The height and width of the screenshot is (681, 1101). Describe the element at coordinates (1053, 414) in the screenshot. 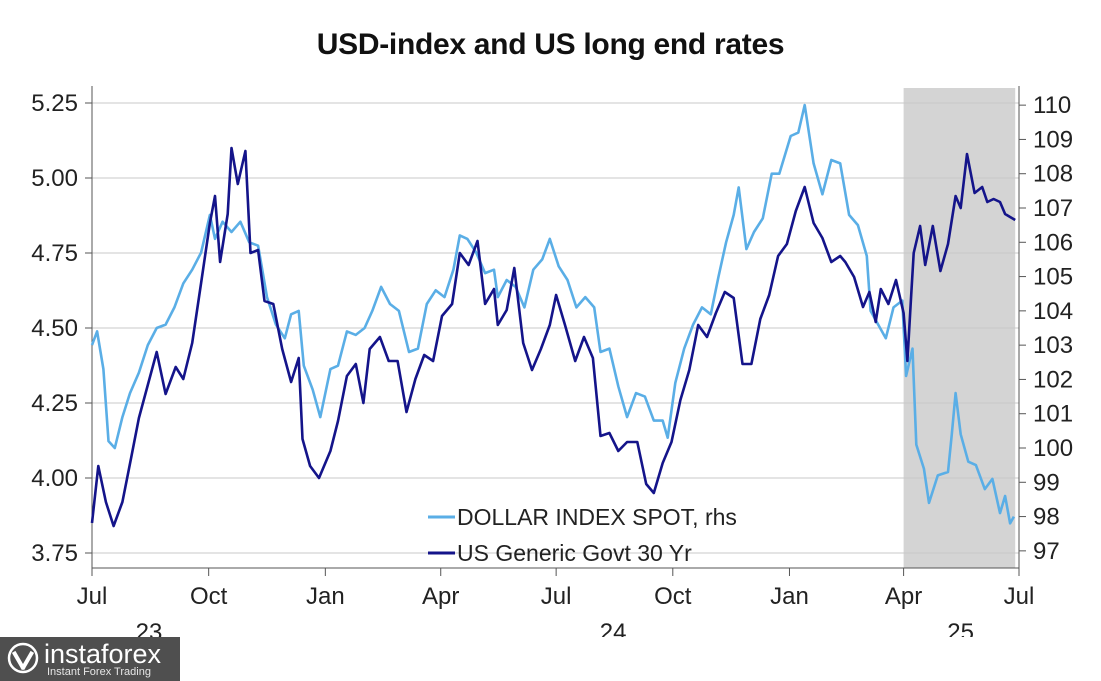

I see `right-tick-label: 101` at that location.